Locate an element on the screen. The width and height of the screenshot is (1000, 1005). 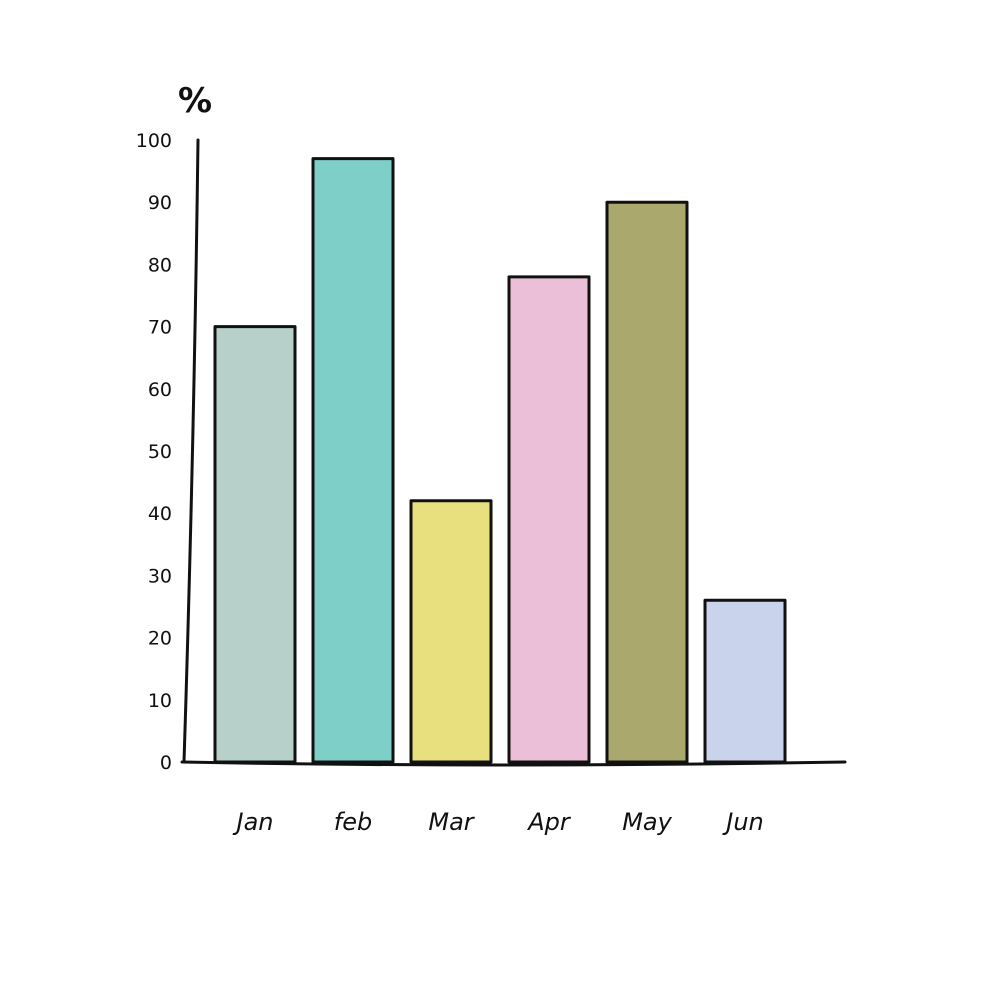
y-tick-label: 80 is located at coordinates (160, 265).